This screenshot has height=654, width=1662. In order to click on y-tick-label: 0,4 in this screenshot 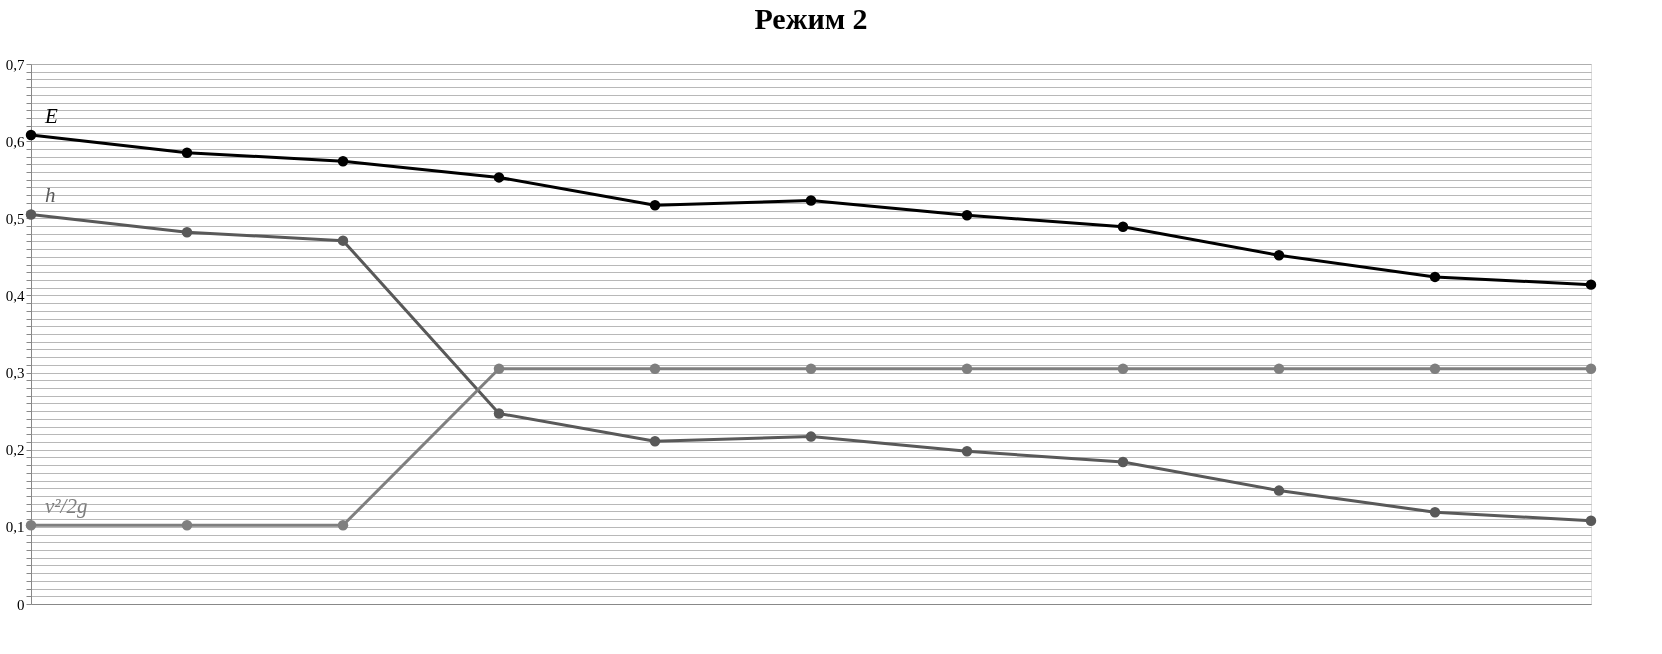, I will do `click(15, 295)`.